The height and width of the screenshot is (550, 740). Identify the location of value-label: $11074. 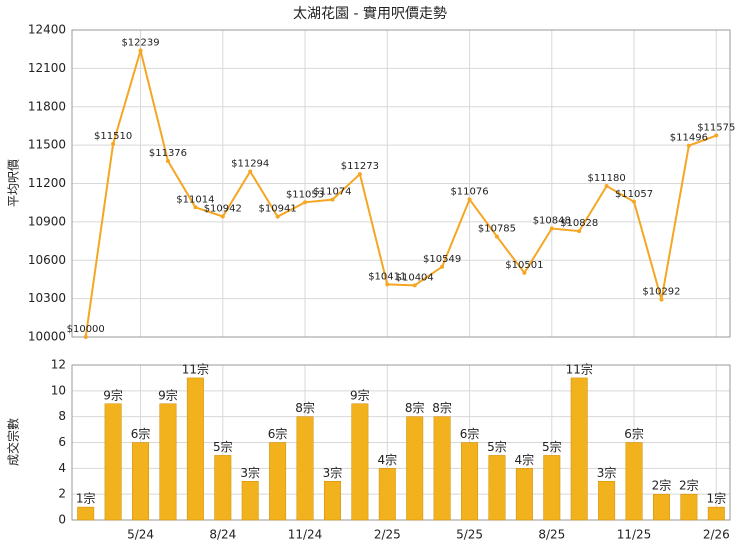
(332, 192).